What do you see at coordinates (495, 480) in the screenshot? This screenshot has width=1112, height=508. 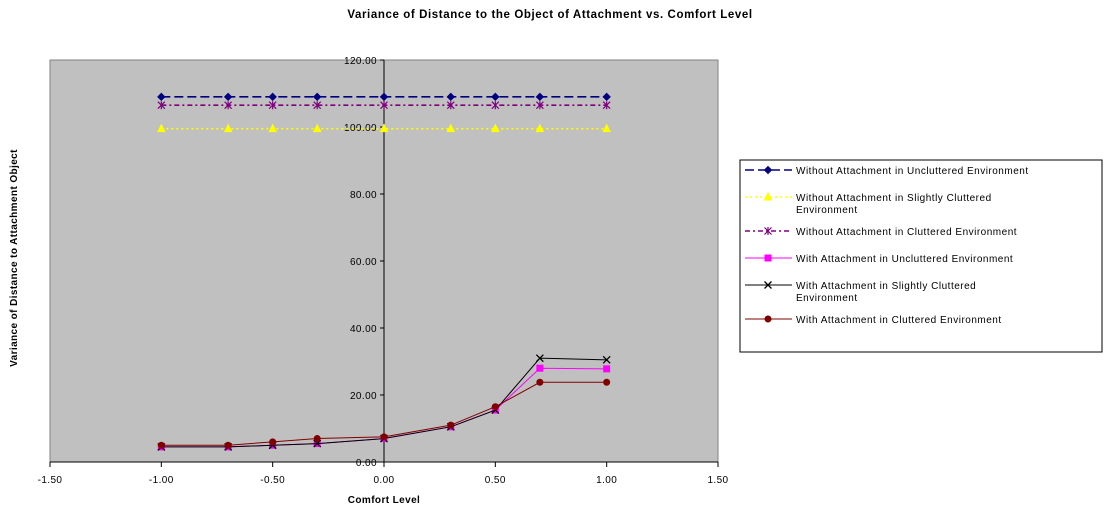 I see `x-tick-label: 0.50` at bounding box center [495, 480].